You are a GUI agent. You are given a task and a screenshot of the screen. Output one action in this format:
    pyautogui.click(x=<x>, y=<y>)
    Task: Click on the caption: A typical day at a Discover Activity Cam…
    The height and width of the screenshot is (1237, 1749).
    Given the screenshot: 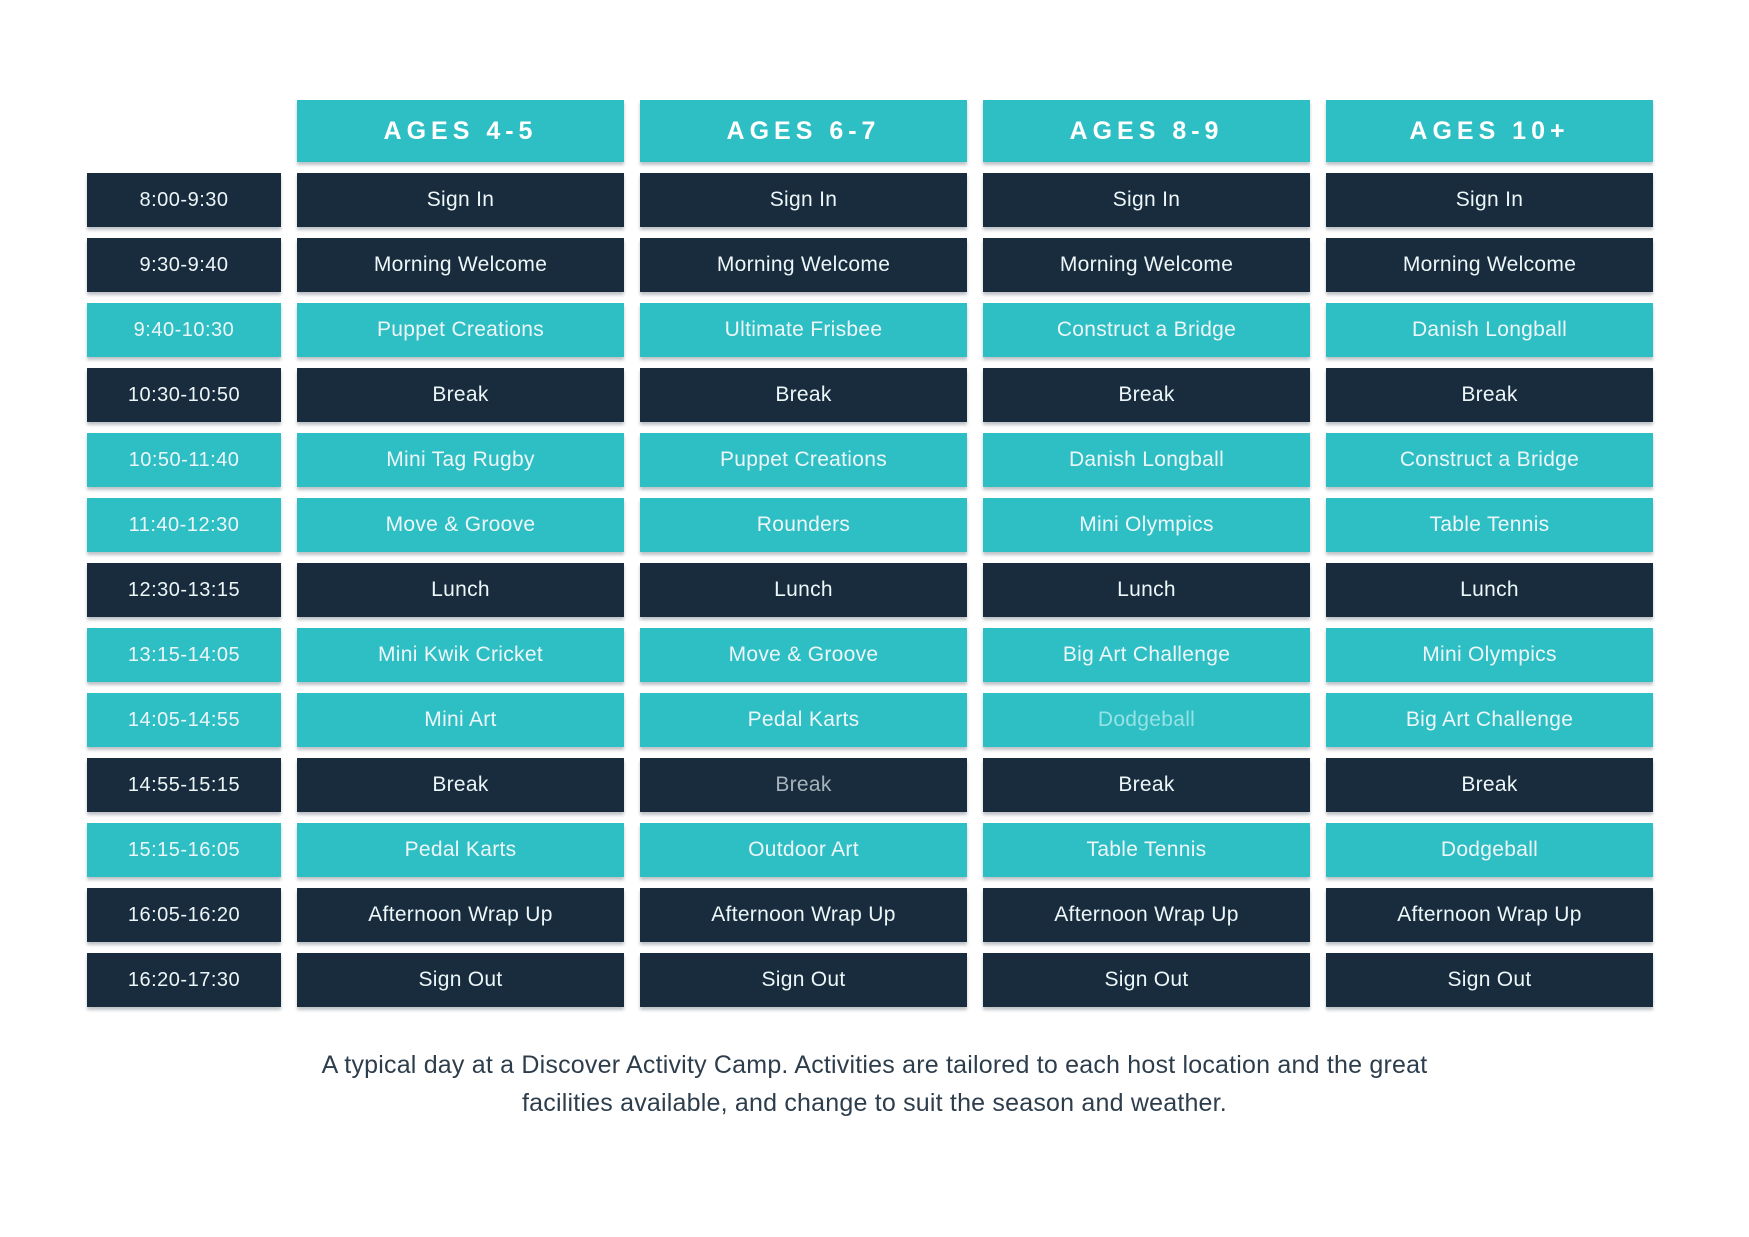 What is the action you would take?
    pyautogui.click(x=874, y=1084)
    